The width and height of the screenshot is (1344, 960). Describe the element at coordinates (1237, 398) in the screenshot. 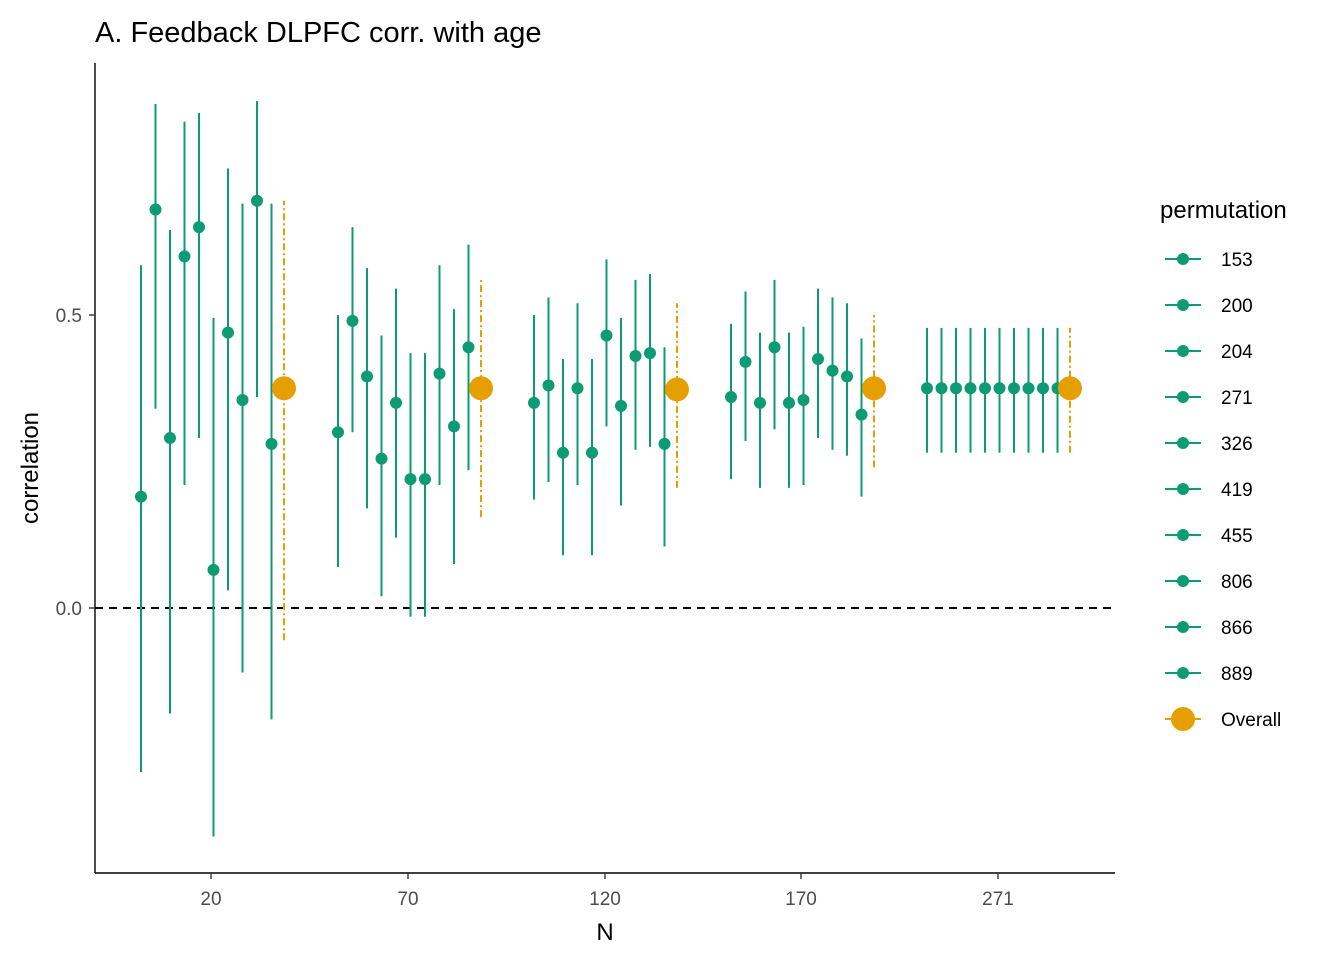

I see `legend-label: 271` at that location.